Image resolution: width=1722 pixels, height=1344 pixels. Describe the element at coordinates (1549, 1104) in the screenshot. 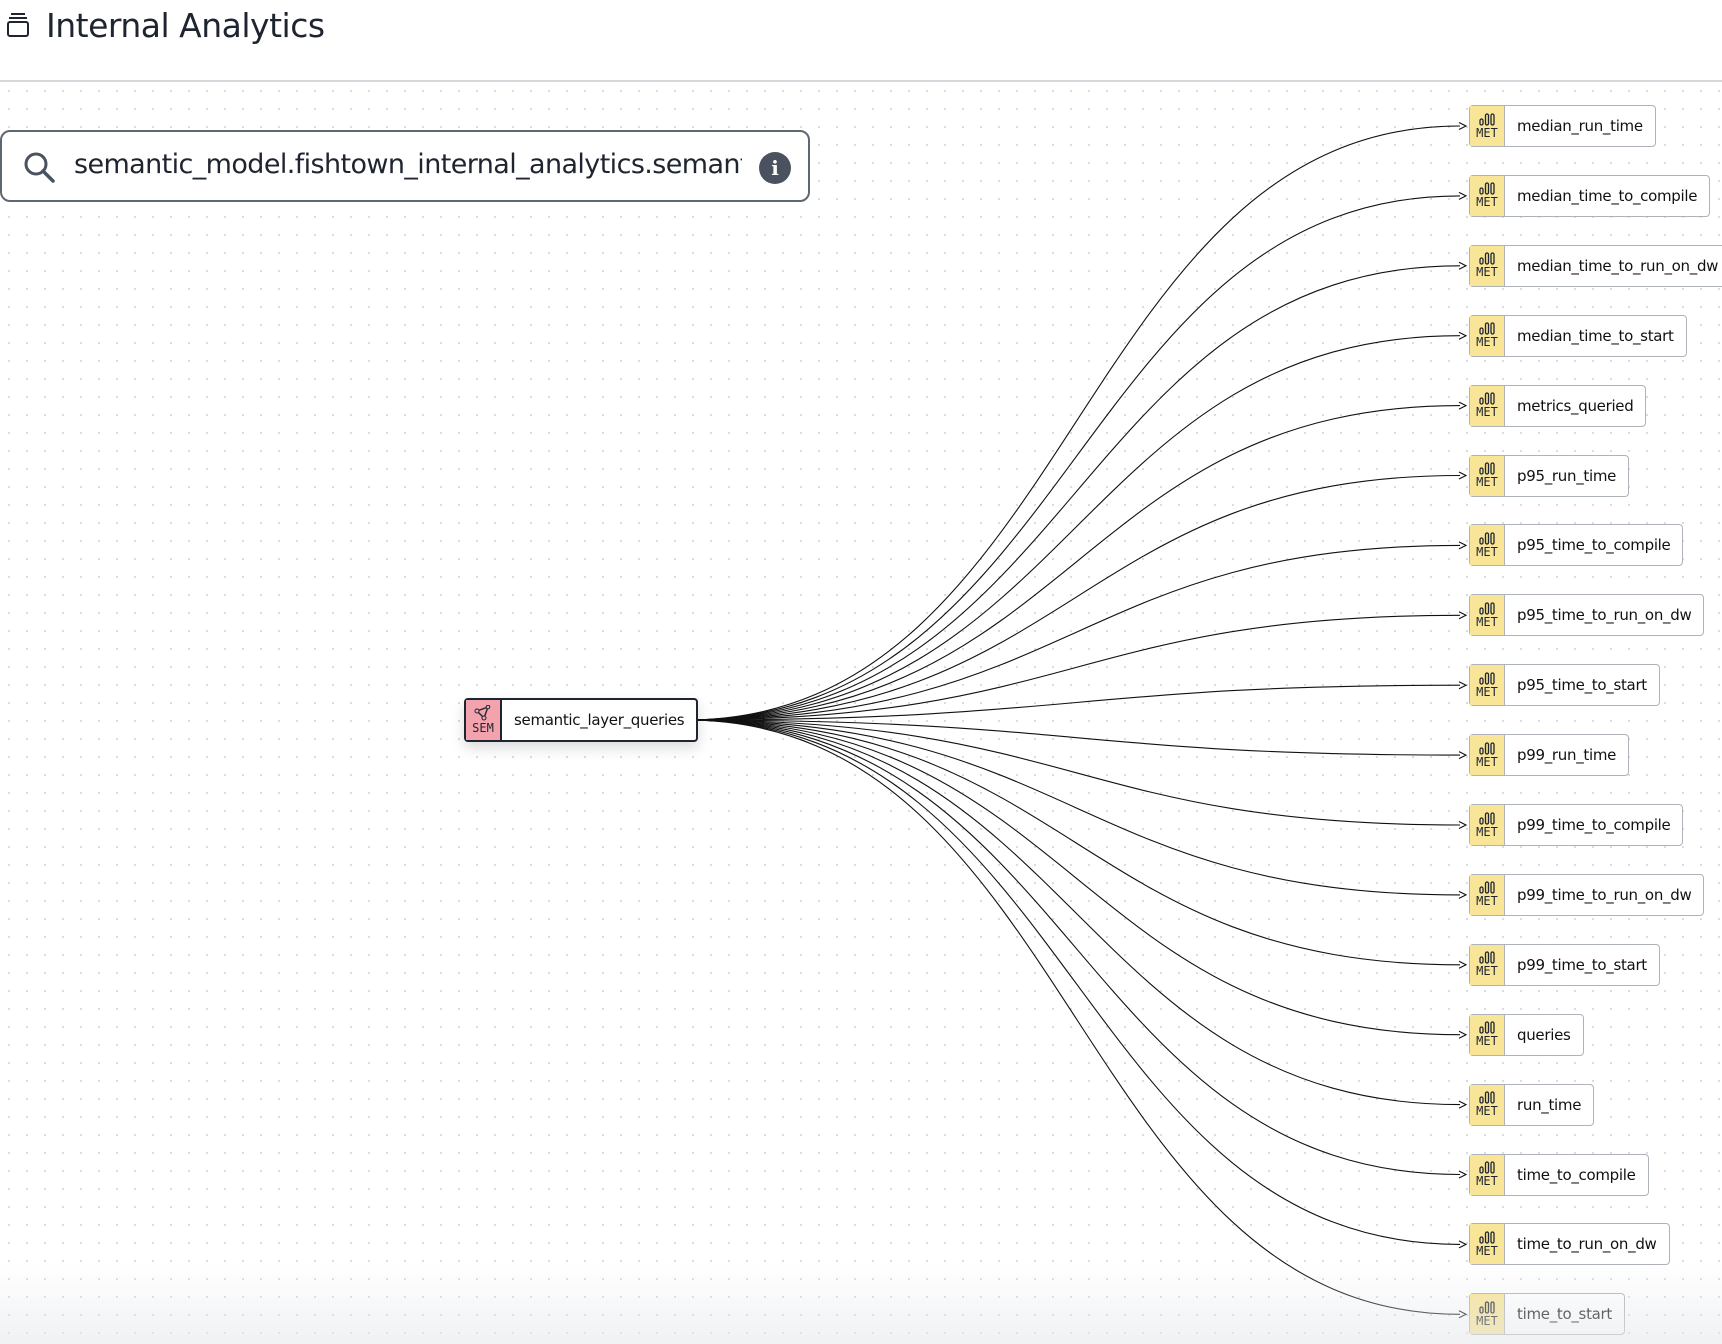

I see `metric-node-label: run_time` at that location.